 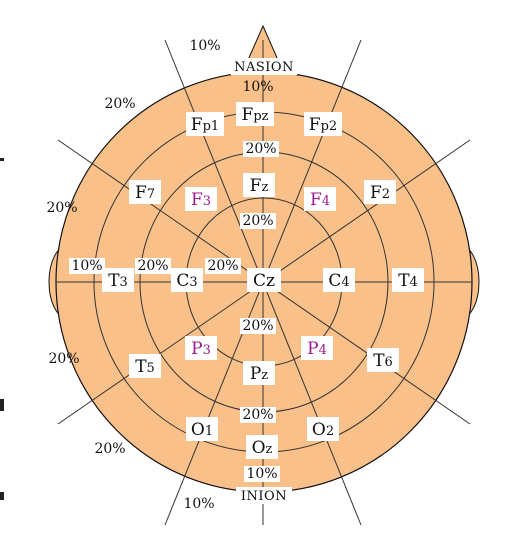 I want to click on electrode-f4-letter: F, so click(x=316, y=200).